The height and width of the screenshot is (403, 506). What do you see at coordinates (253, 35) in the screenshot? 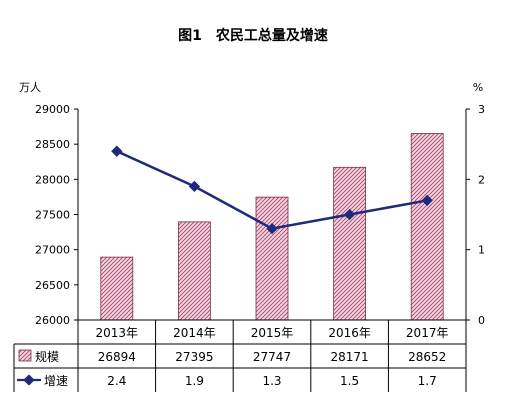
I see `chart-title: 图1 农民工总量及增速` at bounding box center [253, 35].